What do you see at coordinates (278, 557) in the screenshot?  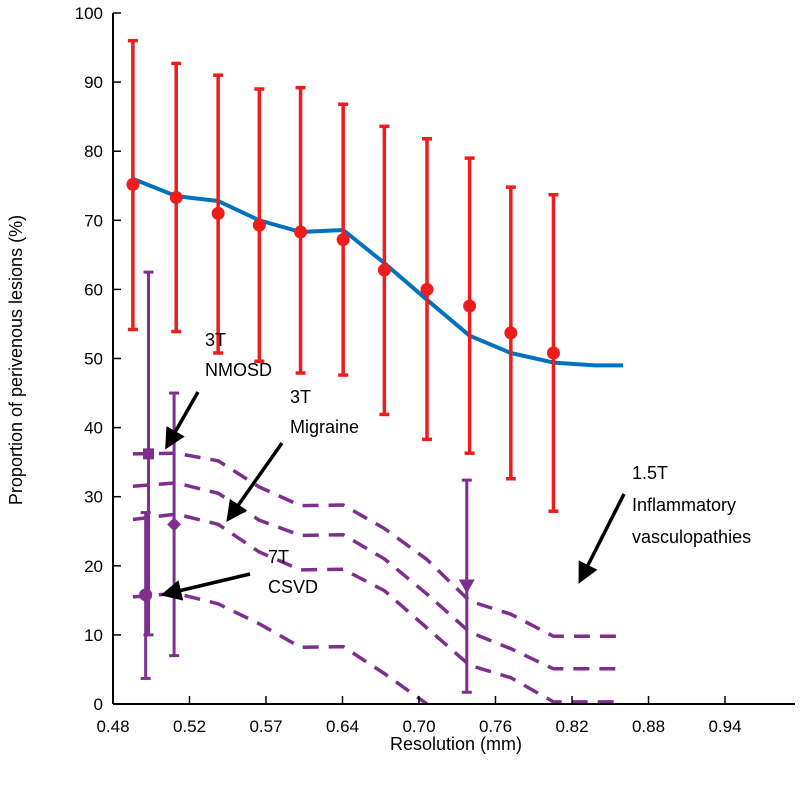 I see `annotation-csvd-line1: 7T` at bounding box center [278, 557].